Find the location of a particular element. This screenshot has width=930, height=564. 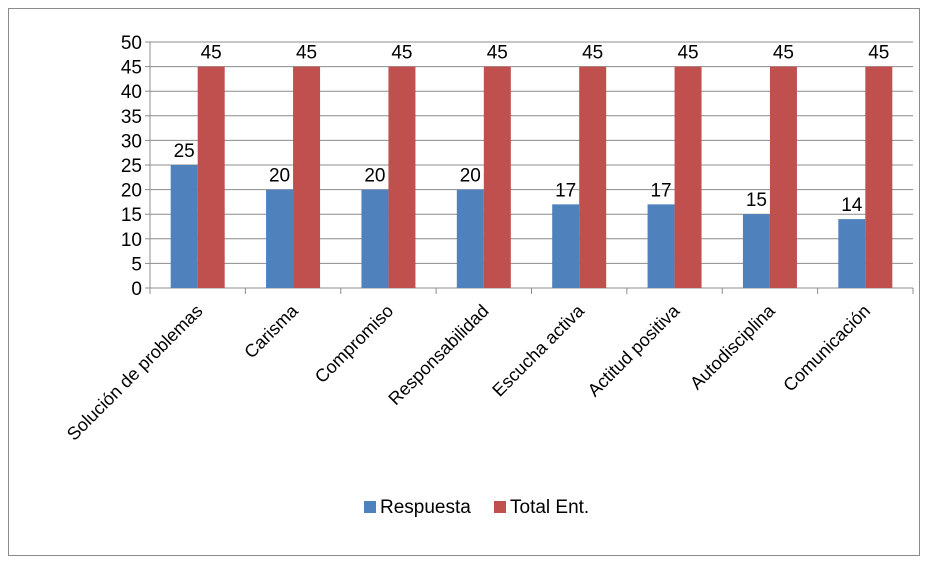

legend: Respuesta Total Ent. is located at coordinates (476, 507).